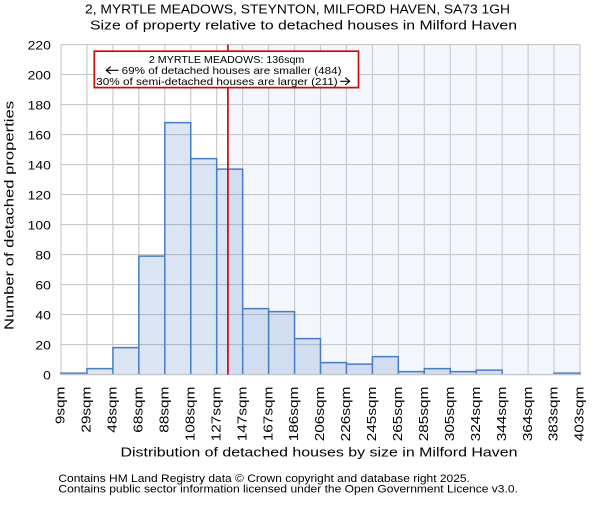 Image resolution: width=600 pixels, height=505 pixels. Describe the element at coordinates (60, 406) in the screenshot. I see `svg-text: 9sqm` at that location.